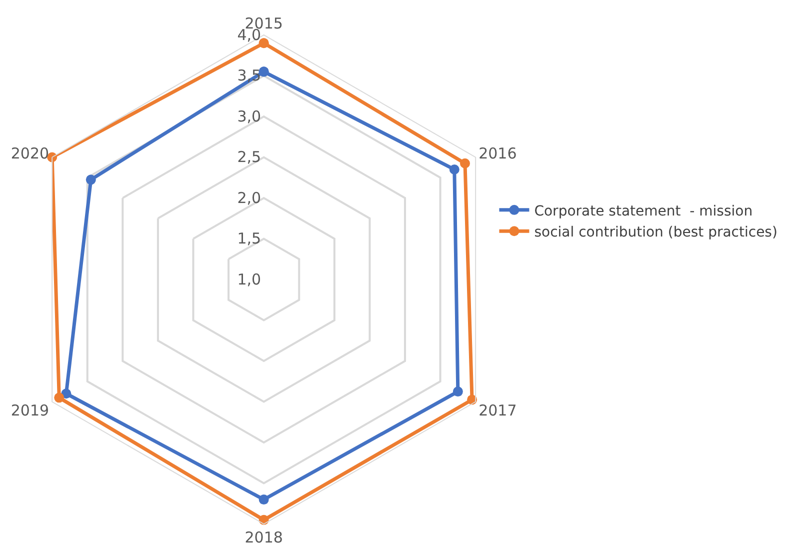 This screenshot has height=559, width=801. What do you see at coordinates (656, 232) in the screenshot?
I see `legend-label: social contribution (best practices)` at bounding box center [656, 232].